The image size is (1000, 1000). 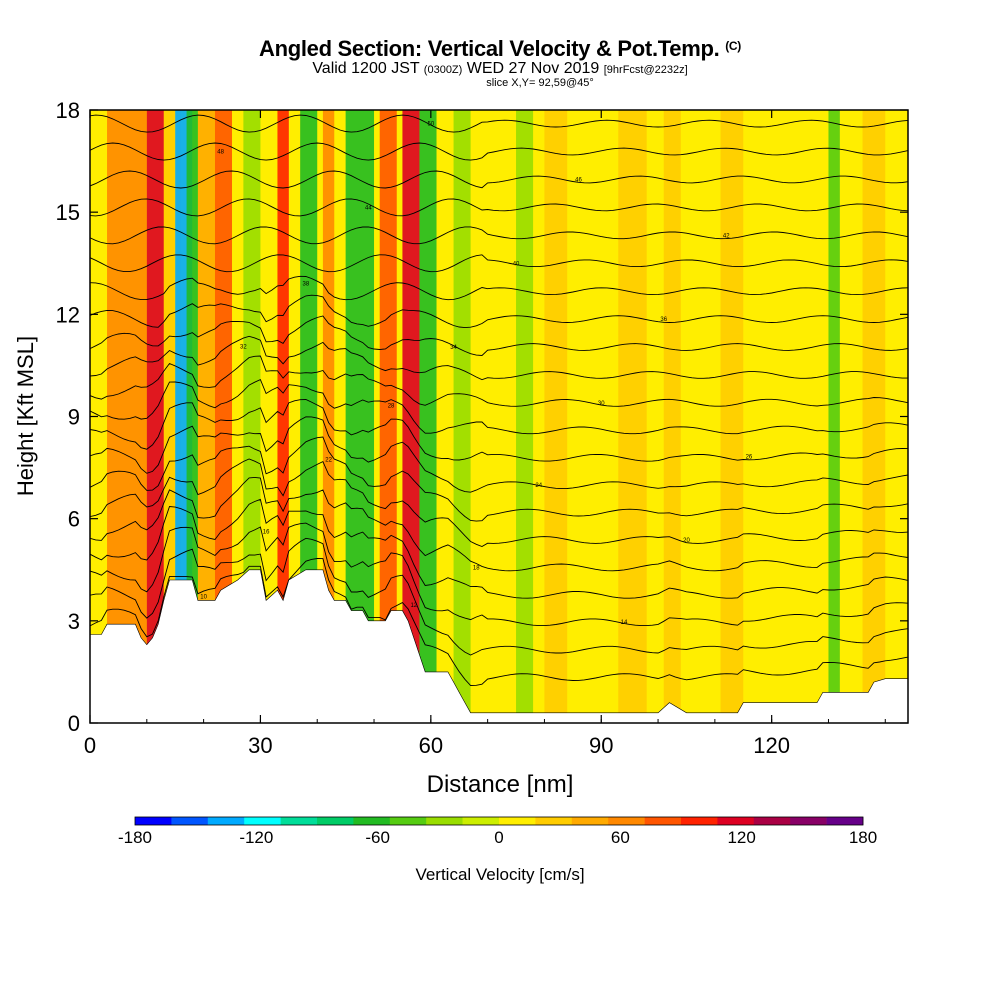 I want to click on x-tick-label: 60, so click(x=431, y=745).